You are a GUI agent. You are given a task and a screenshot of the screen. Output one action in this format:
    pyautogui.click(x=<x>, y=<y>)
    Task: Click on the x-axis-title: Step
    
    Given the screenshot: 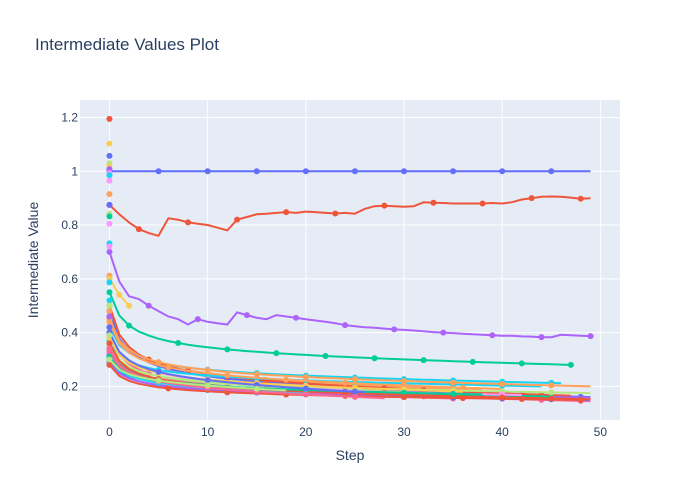 What is the action you would take?
    pyautogui.click(x=350, y=455)
    